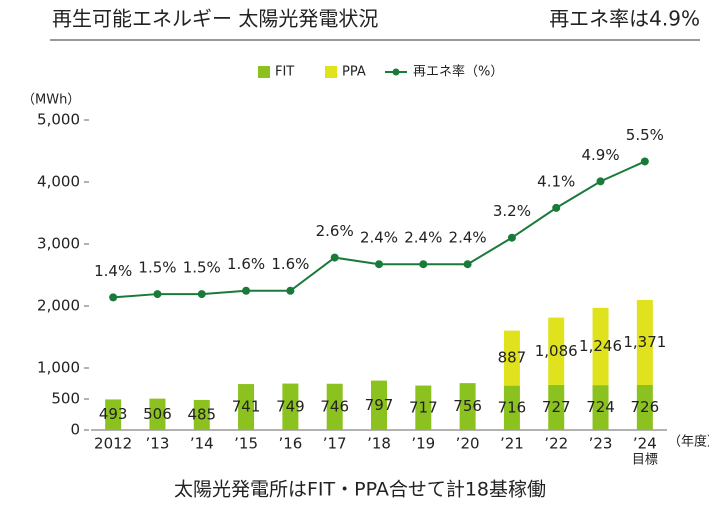  I want to click on x-tick-label: ’19, so click(423, 444).